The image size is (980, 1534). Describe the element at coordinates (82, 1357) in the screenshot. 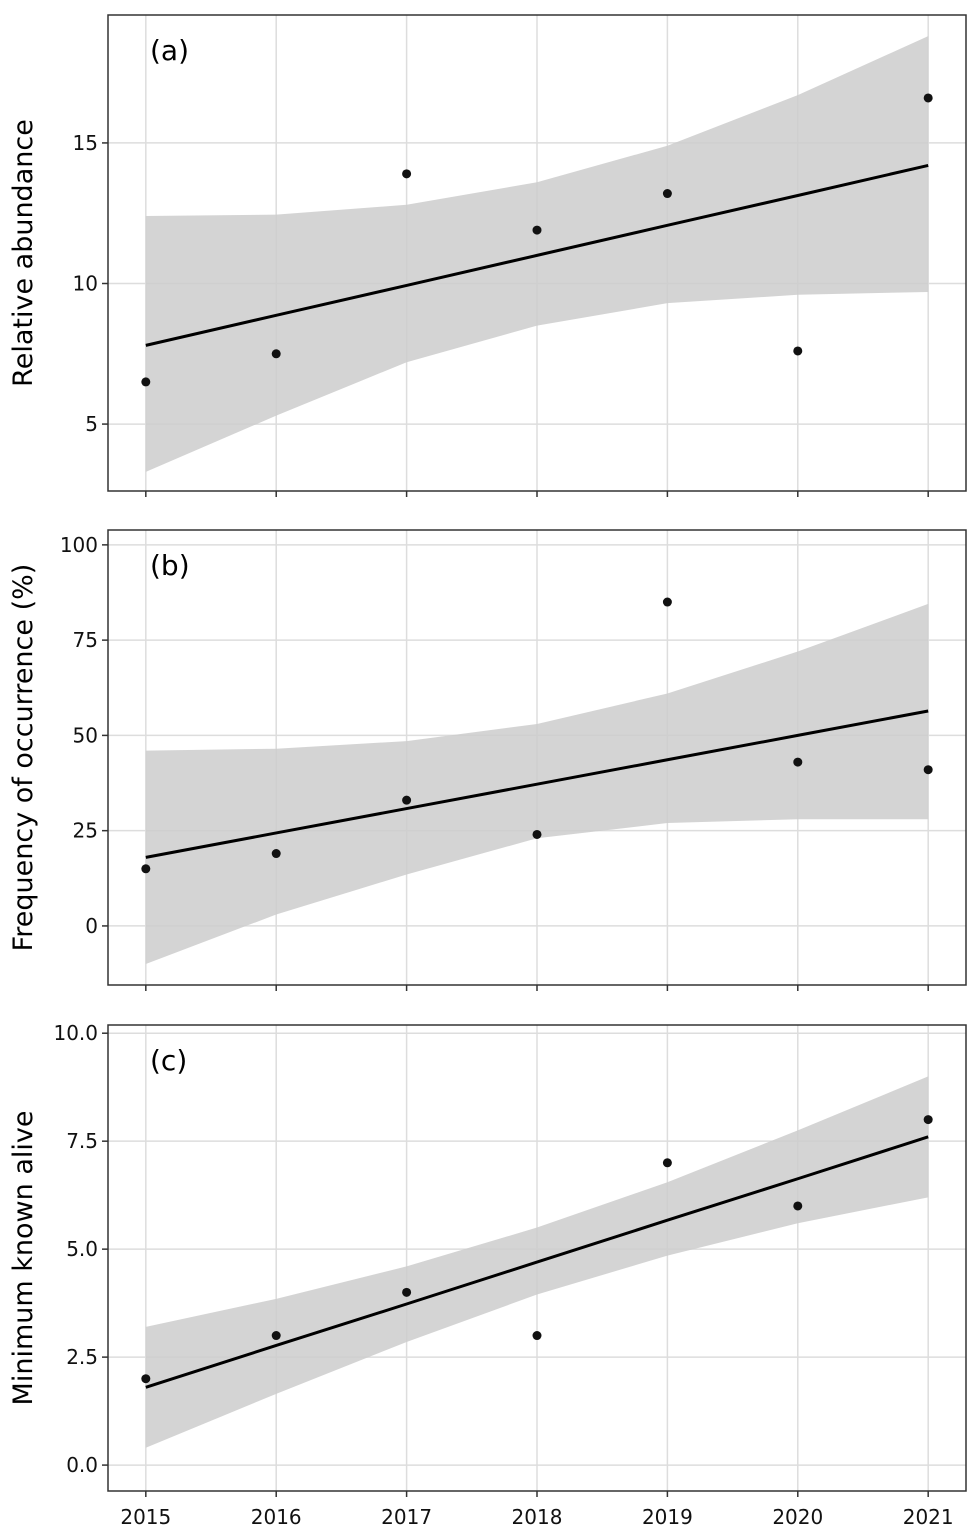

I see `y-tick-label: 2.5` at that location.